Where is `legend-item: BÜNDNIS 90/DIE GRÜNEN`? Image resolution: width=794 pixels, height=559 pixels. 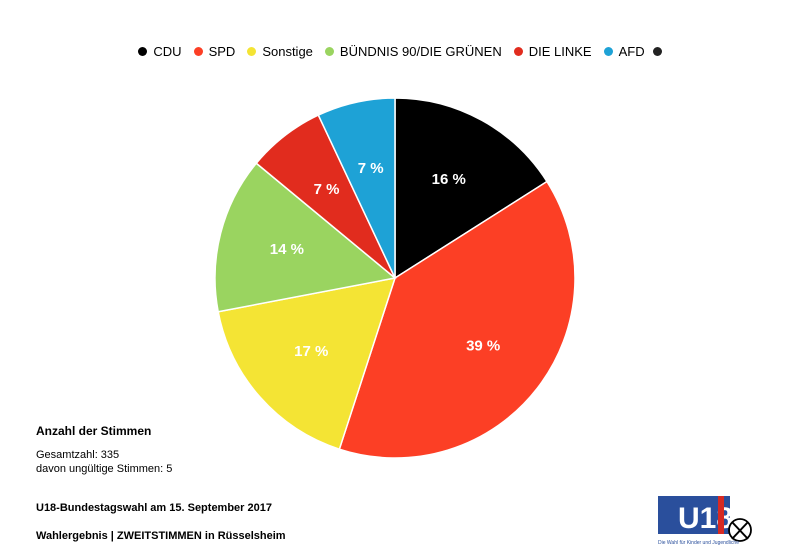
legend-item: BÜNDNIS 90/DIE GRÜNEN is located at coordinates (413, 51).